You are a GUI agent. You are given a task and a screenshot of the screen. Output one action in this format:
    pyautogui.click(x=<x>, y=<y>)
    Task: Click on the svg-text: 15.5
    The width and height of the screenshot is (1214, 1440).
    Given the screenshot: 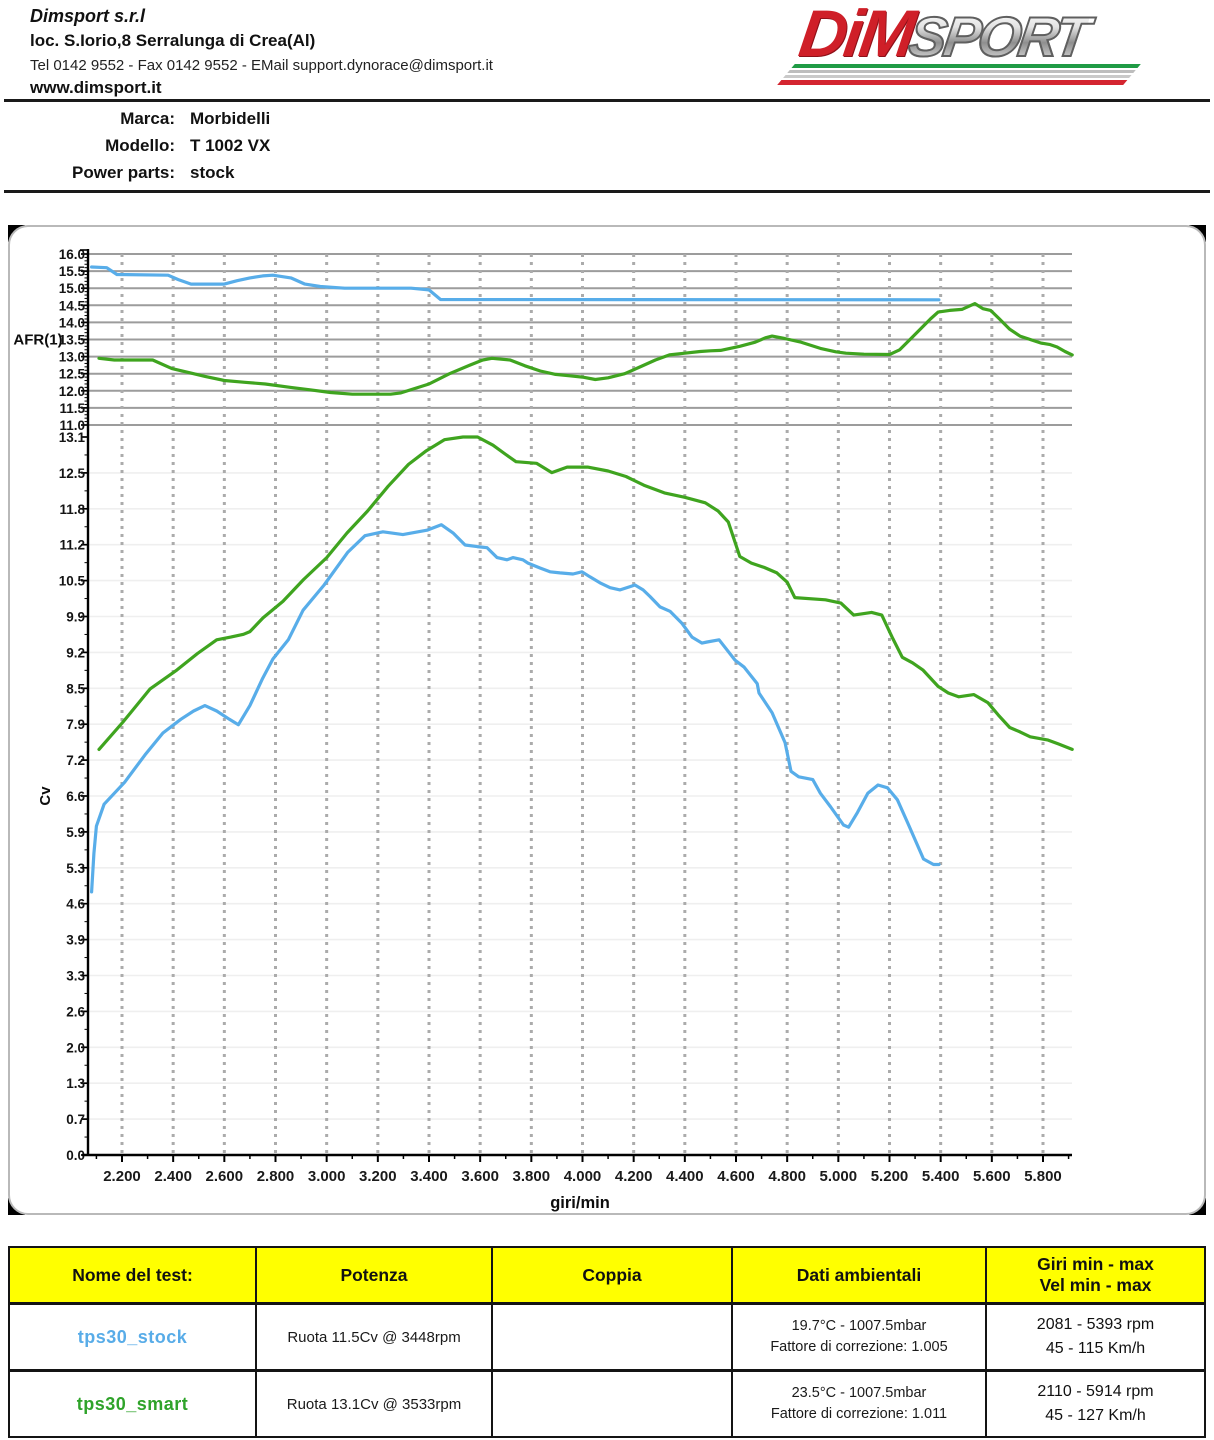 What is the action you would take?
    pyautogui.click(x=72, y=271)
    